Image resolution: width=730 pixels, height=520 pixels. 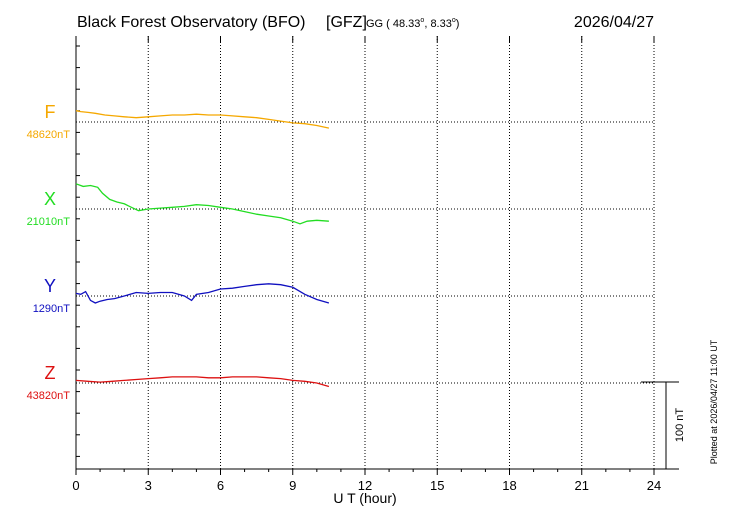 I want to click on series-line-x, so click(x=202, y=204).